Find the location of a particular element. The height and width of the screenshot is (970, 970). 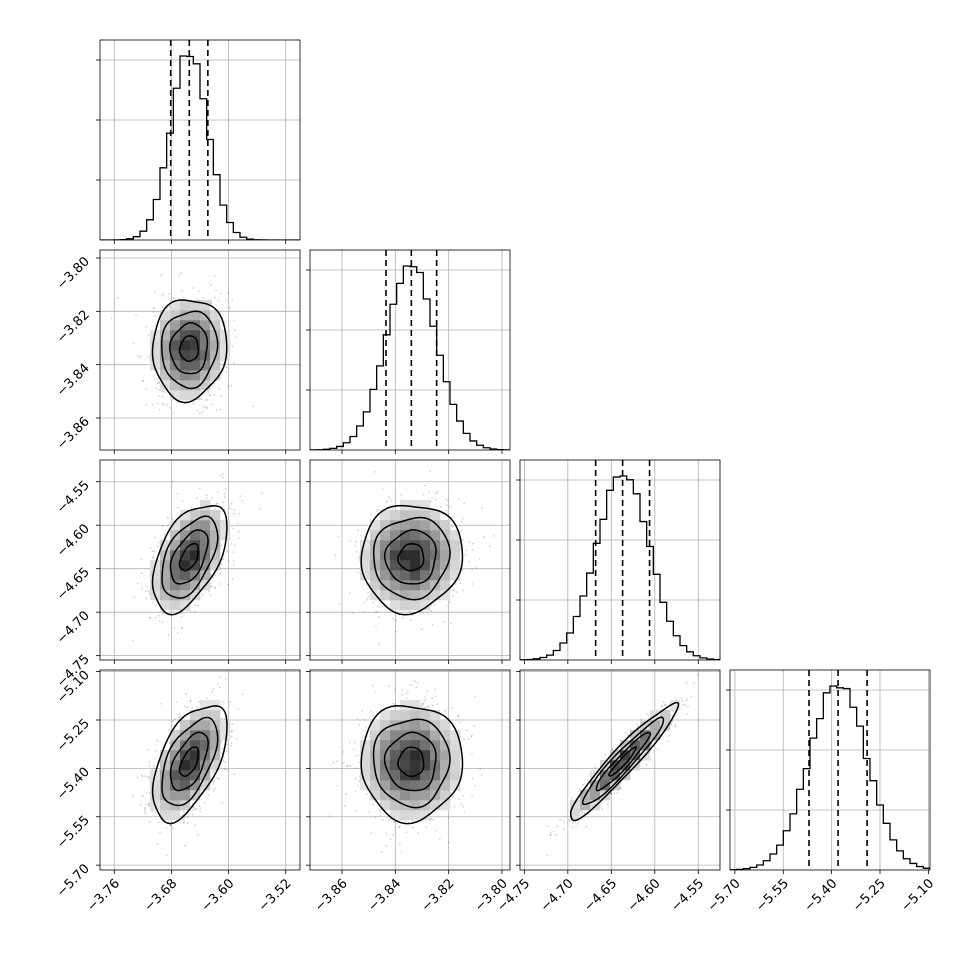

y-tick-label-p1: −3.84 is located at coordinates (73, 380).